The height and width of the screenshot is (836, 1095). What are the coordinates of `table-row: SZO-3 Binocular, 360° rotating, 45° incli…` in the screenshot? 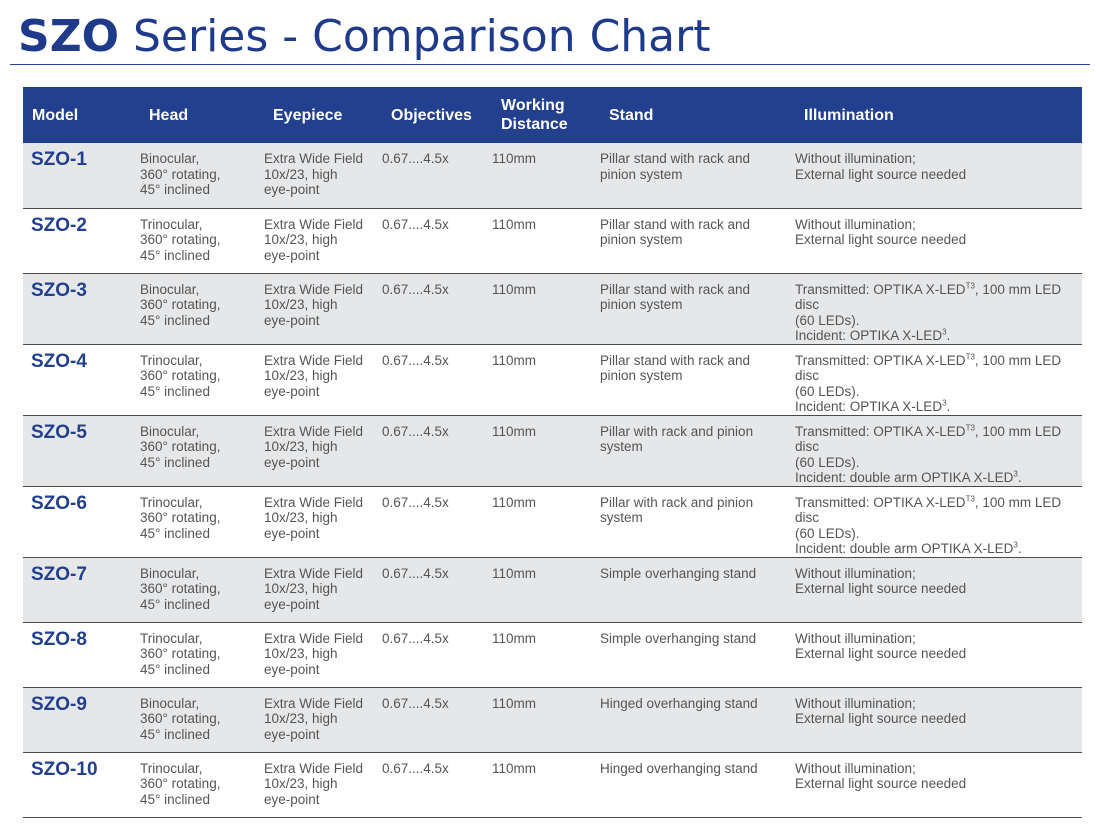 It's located at (552, 309).